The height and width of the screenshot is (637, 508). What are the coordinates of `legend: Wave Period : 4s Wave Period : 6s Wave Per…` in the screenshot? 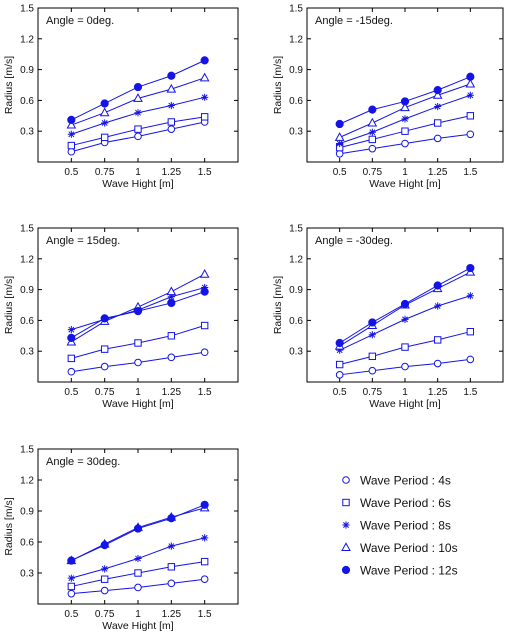 It's located at (399, 526).